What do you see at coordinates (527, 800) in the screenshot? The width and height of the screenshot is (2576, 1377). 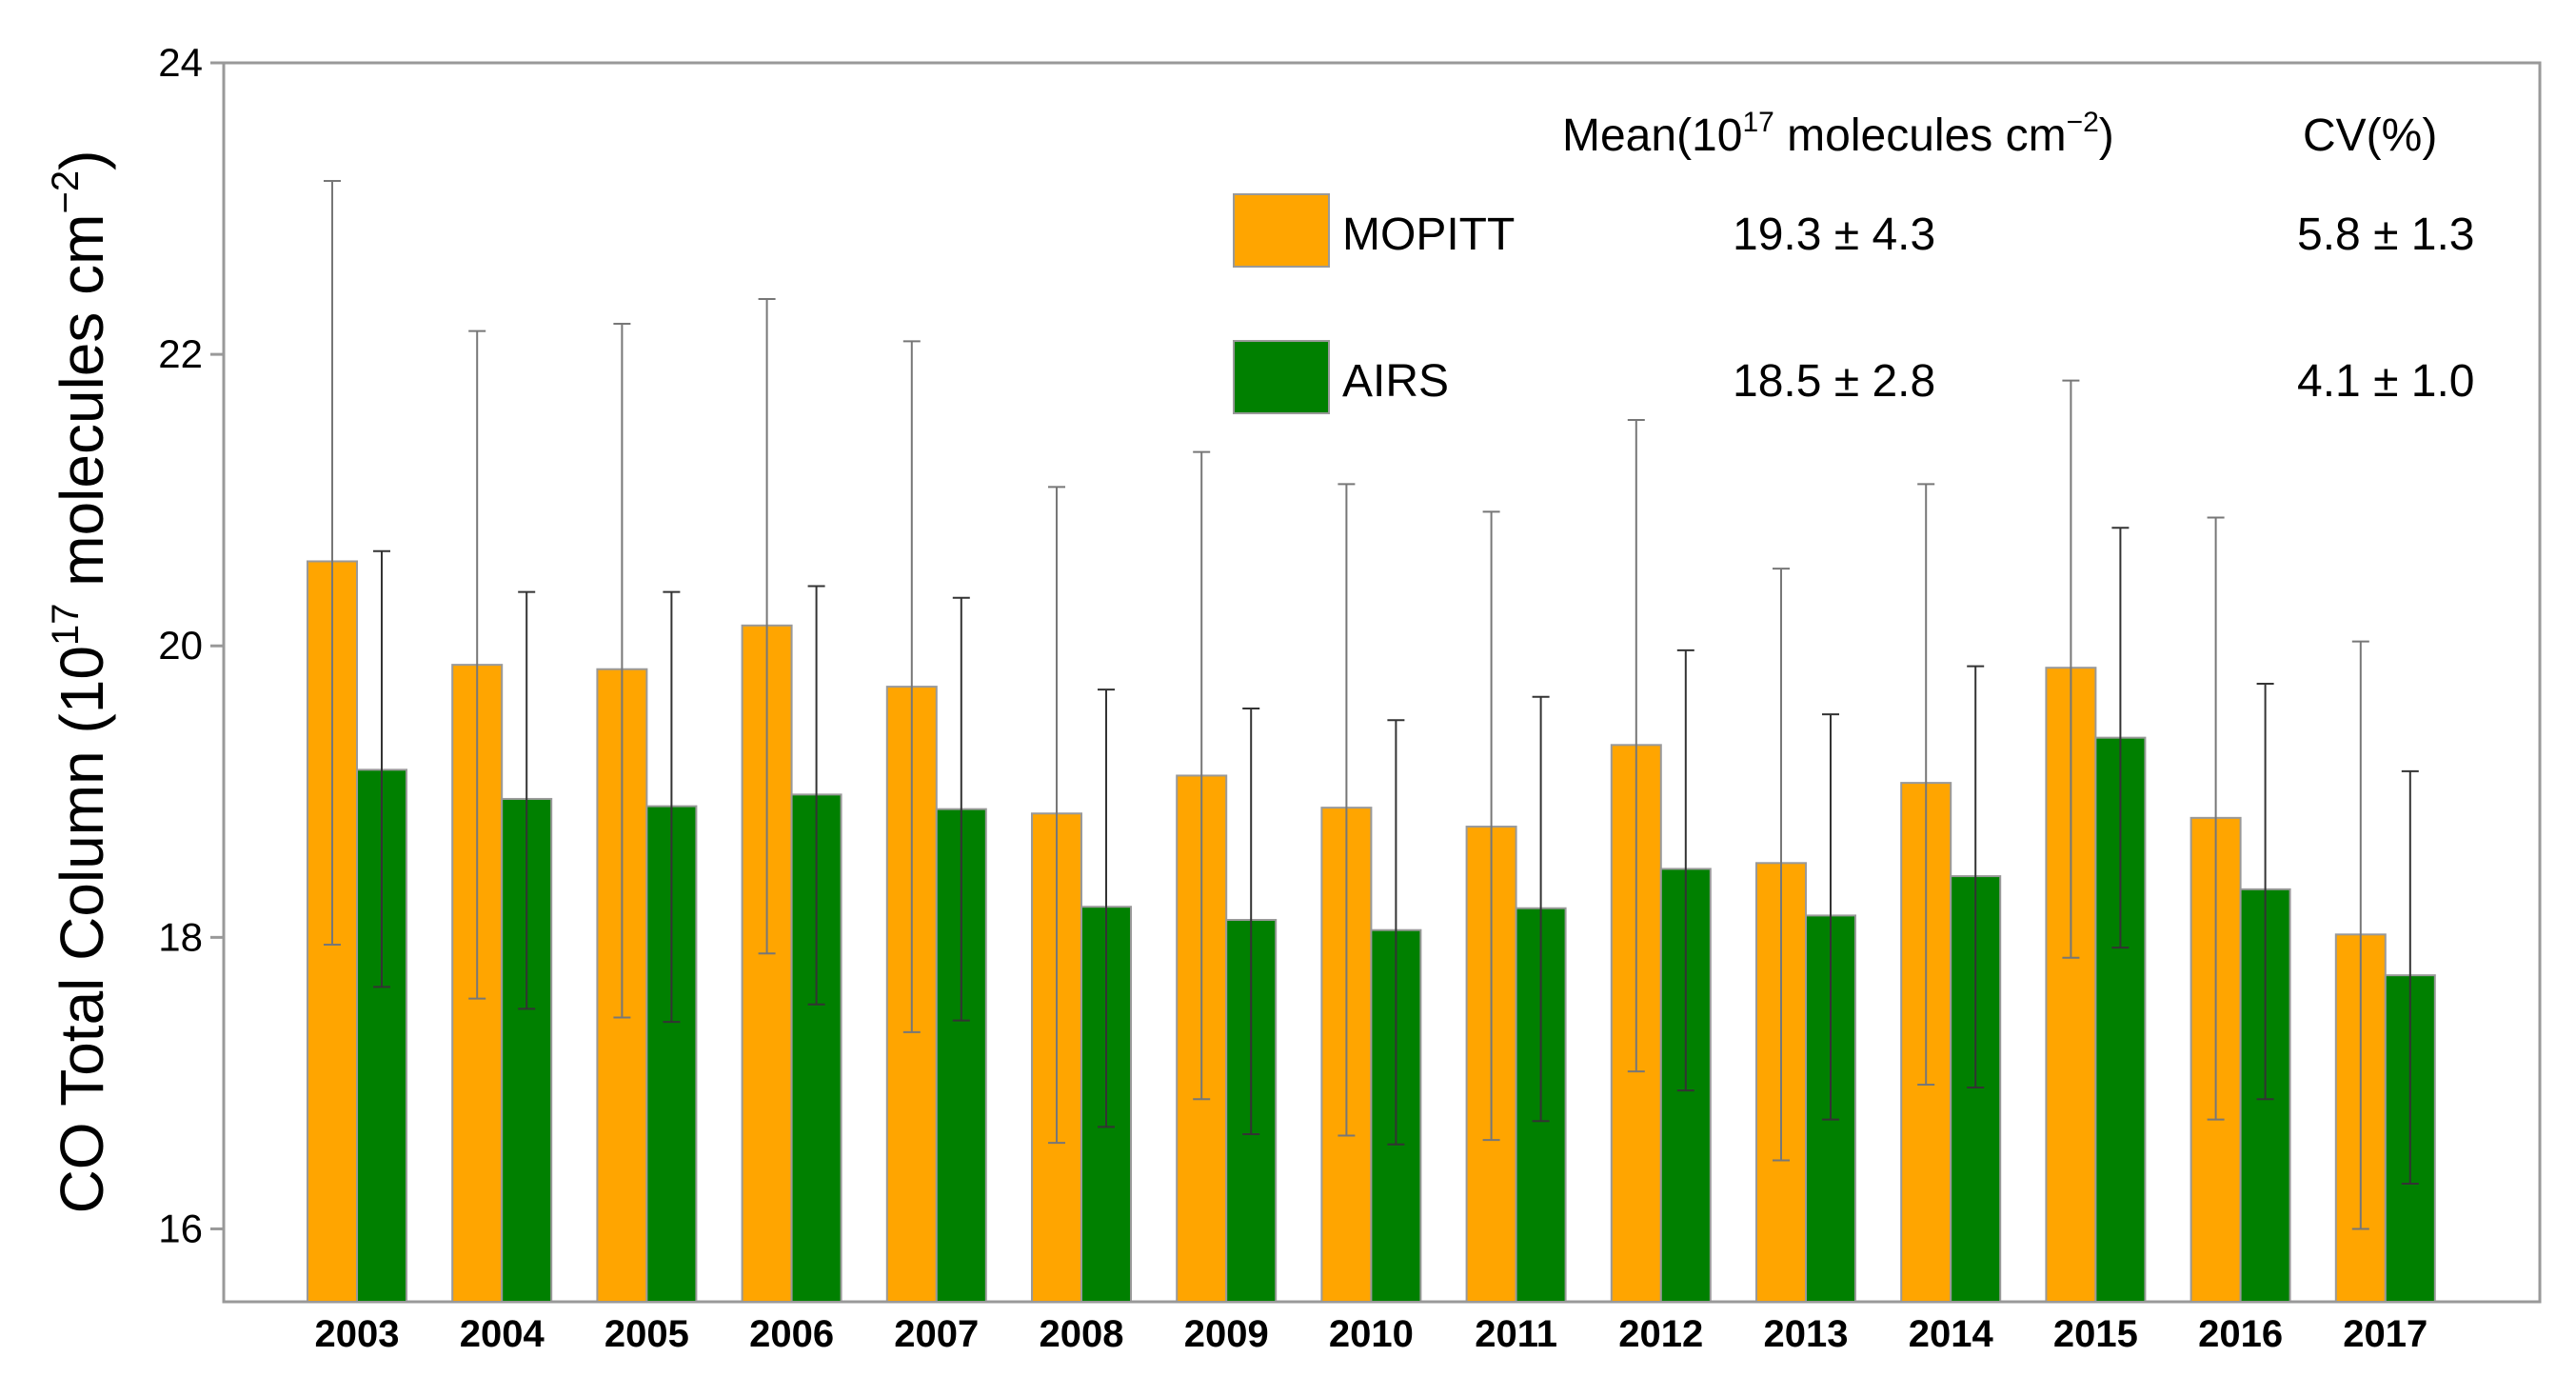 I see `error-bar-airs-2004` at bounding box center [527, 800].